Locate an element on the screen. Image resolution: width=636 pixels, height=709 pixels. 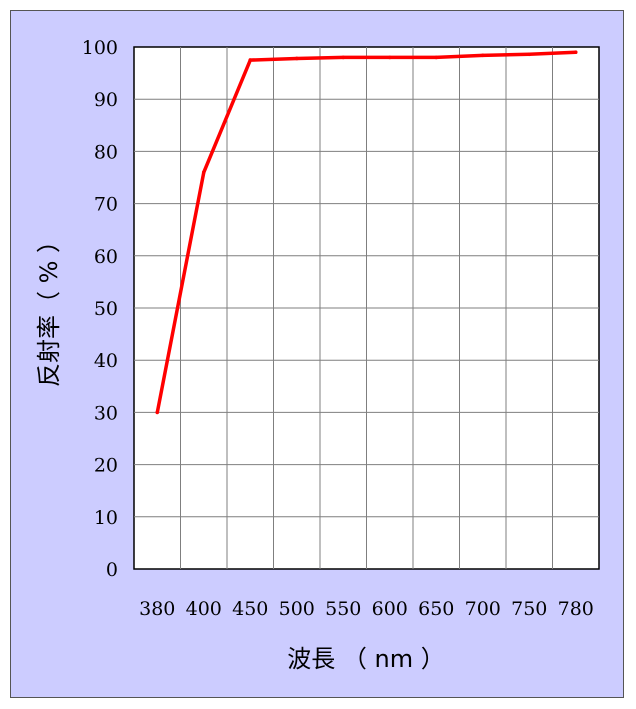
y-tick-label: 50 is located at coordinates (106, 309).